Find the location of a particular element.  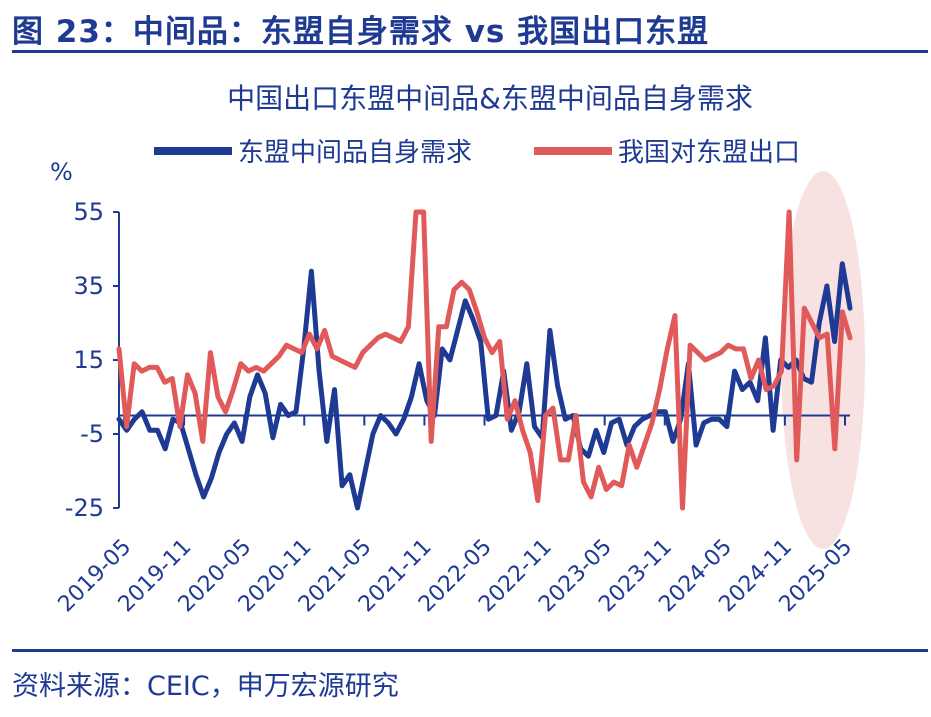

source-note: 资料来源：CEIC，申万宏源研究 is located at coordinates (205, 686).